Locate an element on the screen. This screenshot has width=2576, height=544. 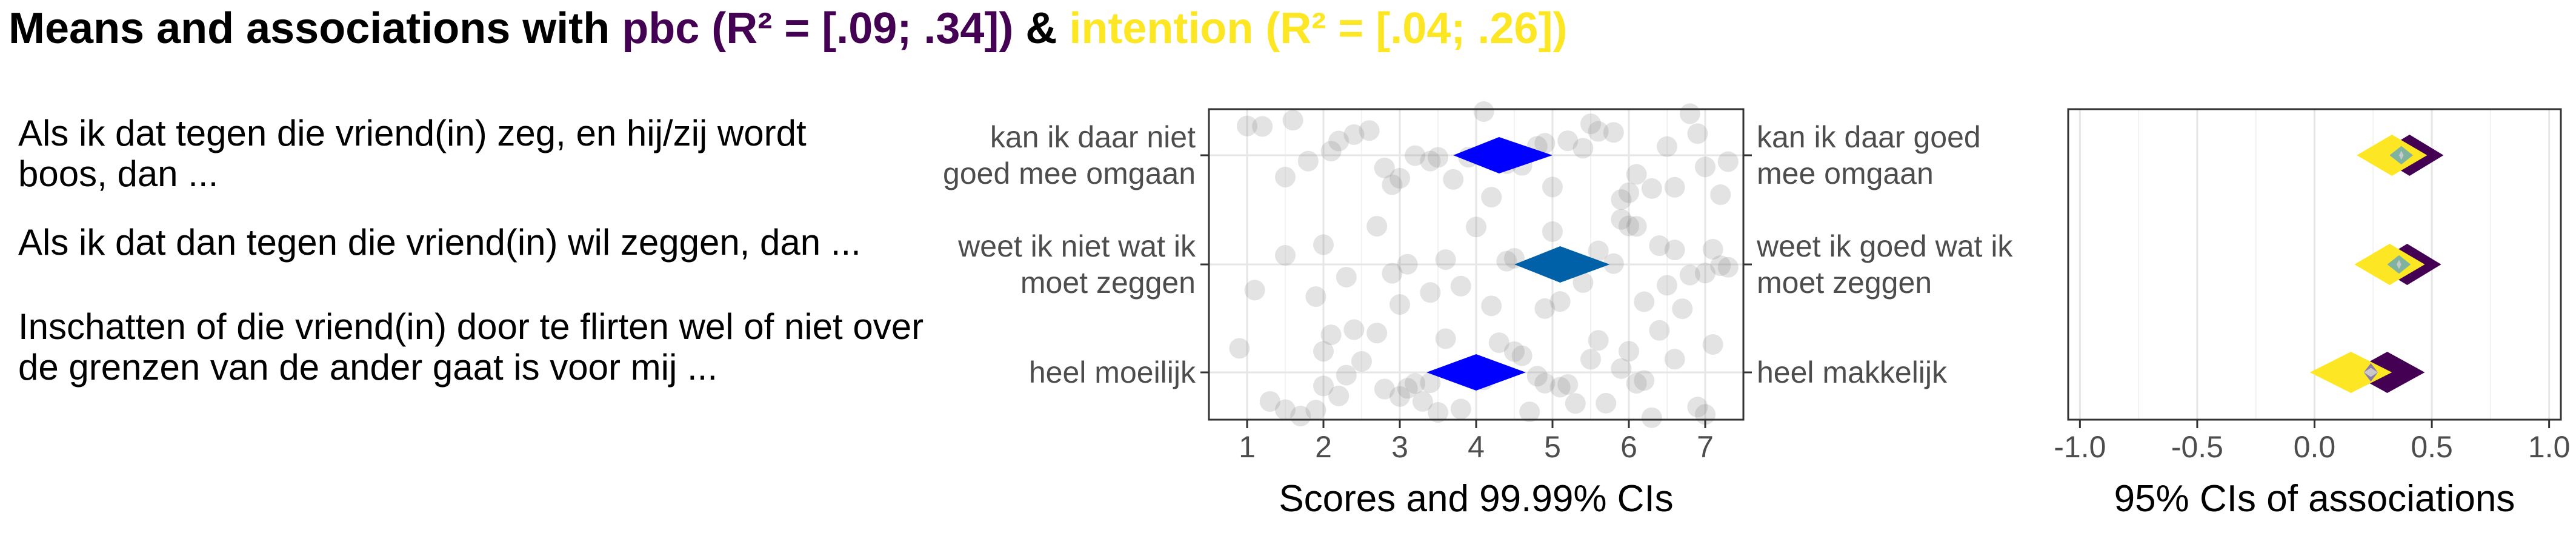
right-anchor-label: heel makkelijk is located at coordinates (1852, 372).